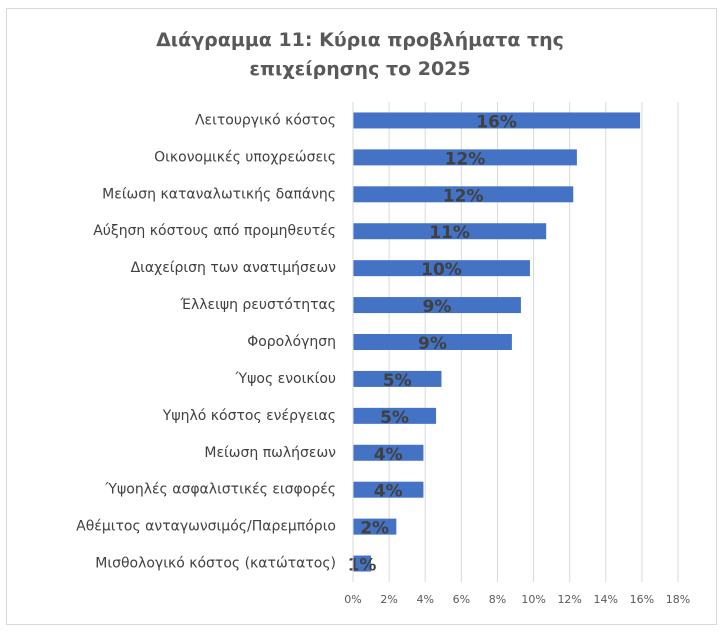 Image resolution: width=725 pixels, height=633 pixels. Describe the element at coordinates (606, 599) in the screenshot. I see `x-tick-label: 14%` at that location.